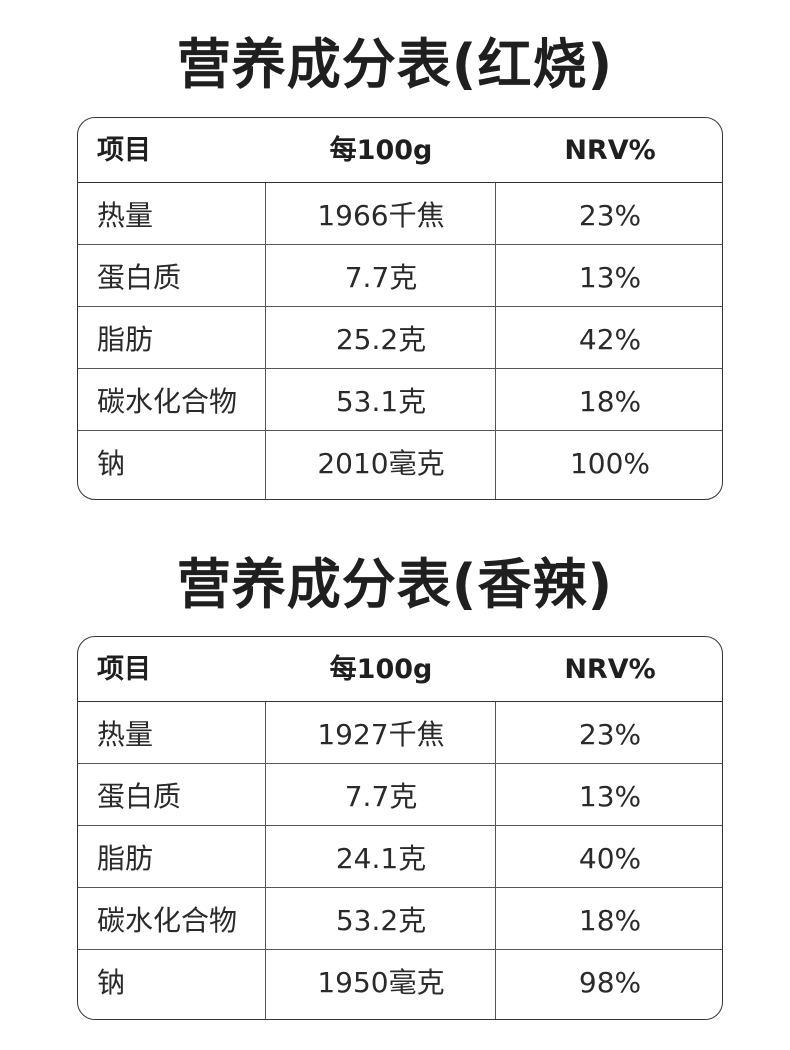 This screenshot has height=1050, width=790. I want to click on table-row: 热量 1966千焦 23%, so click(400, 214).